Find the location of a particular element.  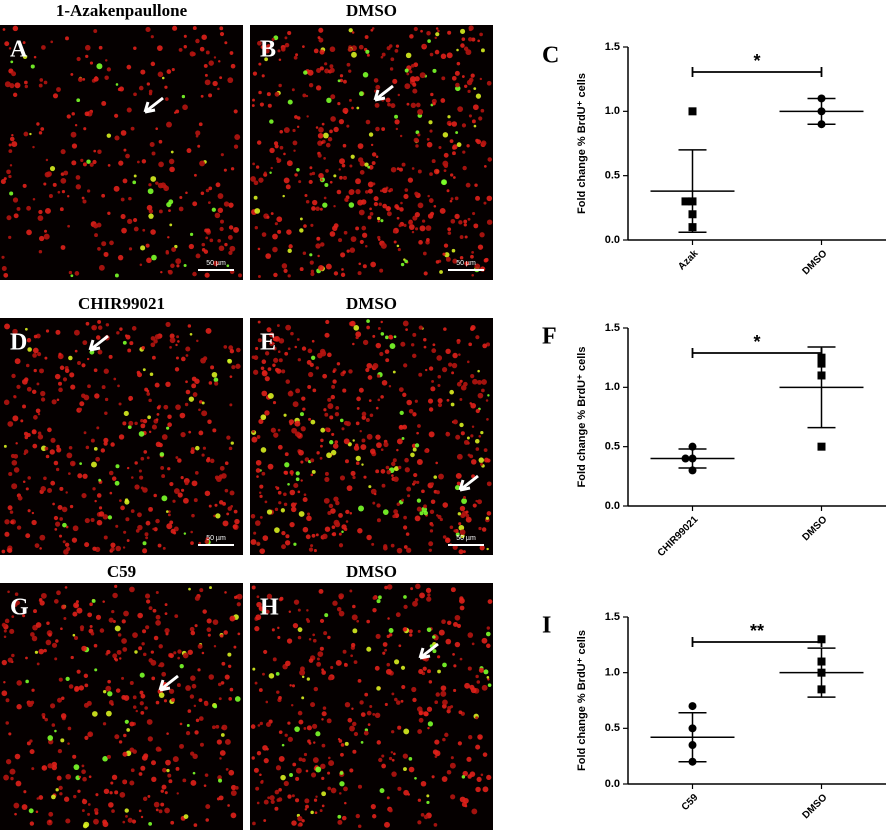

data-point is located at coordinates (692, 111).